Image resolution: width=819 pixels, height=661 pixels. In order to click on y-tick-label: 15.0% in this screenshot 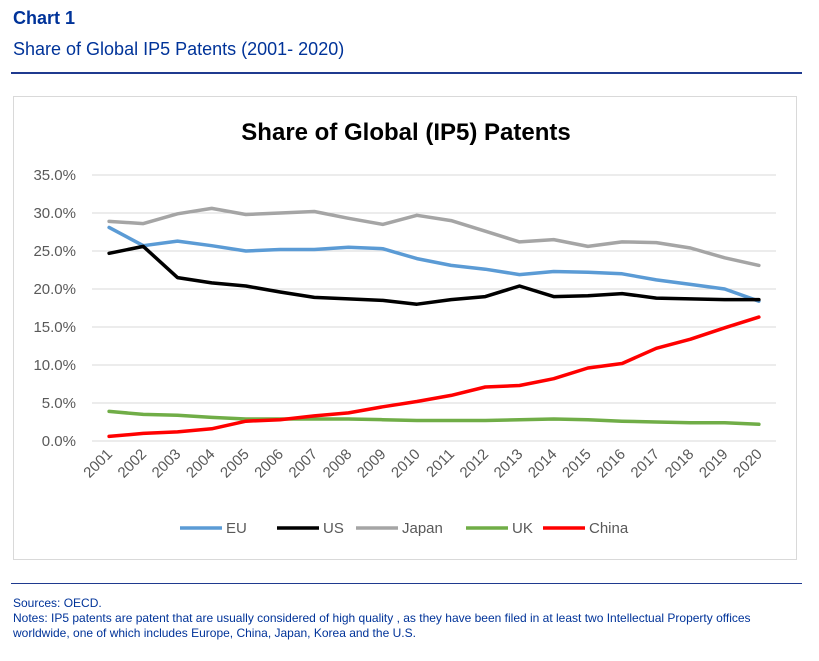, I will do `click(54, 327)`.